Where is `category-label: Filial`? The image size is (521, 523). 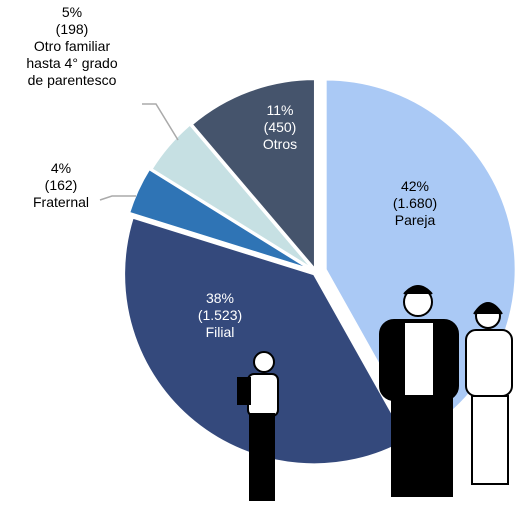 category-label: Filial is located at coordinates (220, 332).